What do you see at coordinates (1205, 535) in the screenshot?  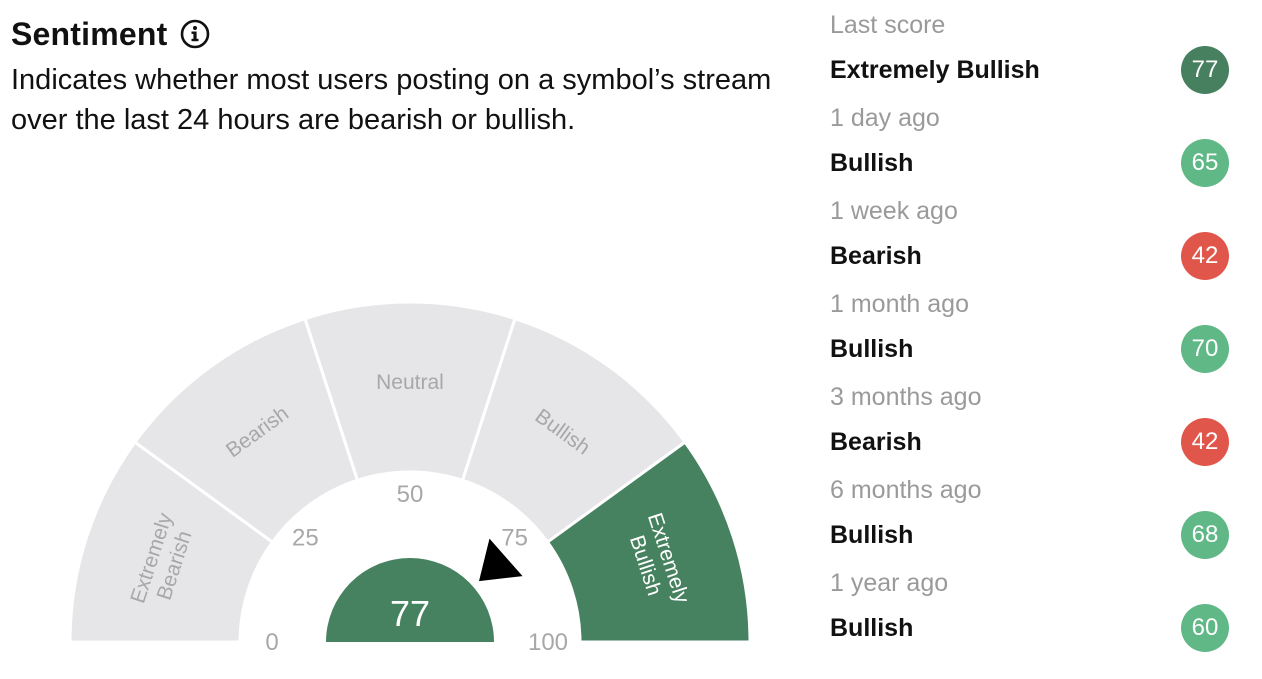 I see `history-score-badge: 68` at bounding box center [1205, 535].